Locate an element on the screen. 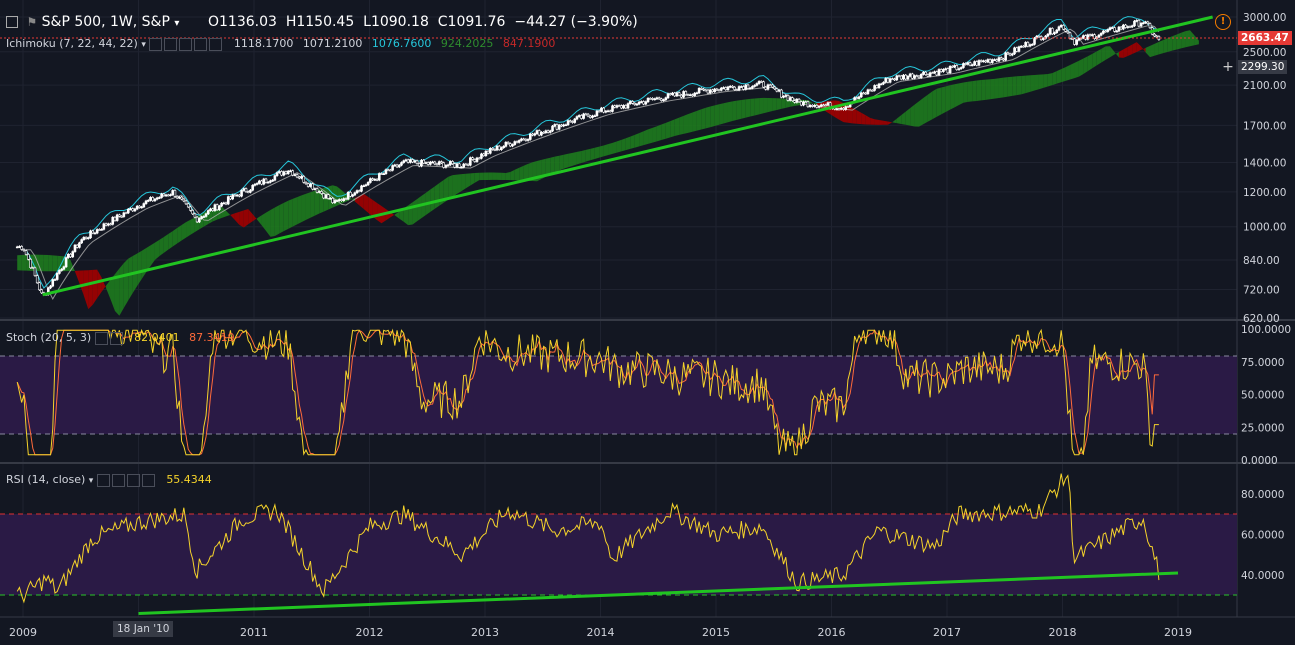 Image resolution: width=1295 pixels, height=645 pixels. stoch-label: Stoch (20, 5, 3) is located at coordinates (49, 337).